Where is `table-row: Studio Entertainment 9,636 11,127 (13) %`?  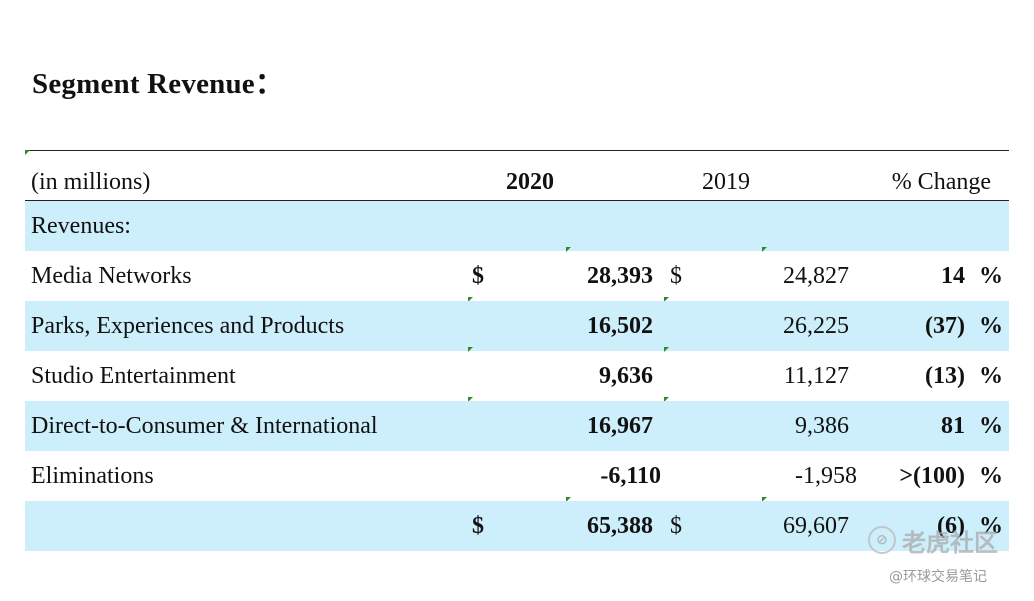
table-row: Studio Entertainment 9,636 11,127 (13) % is located at coordinates (517, 376).